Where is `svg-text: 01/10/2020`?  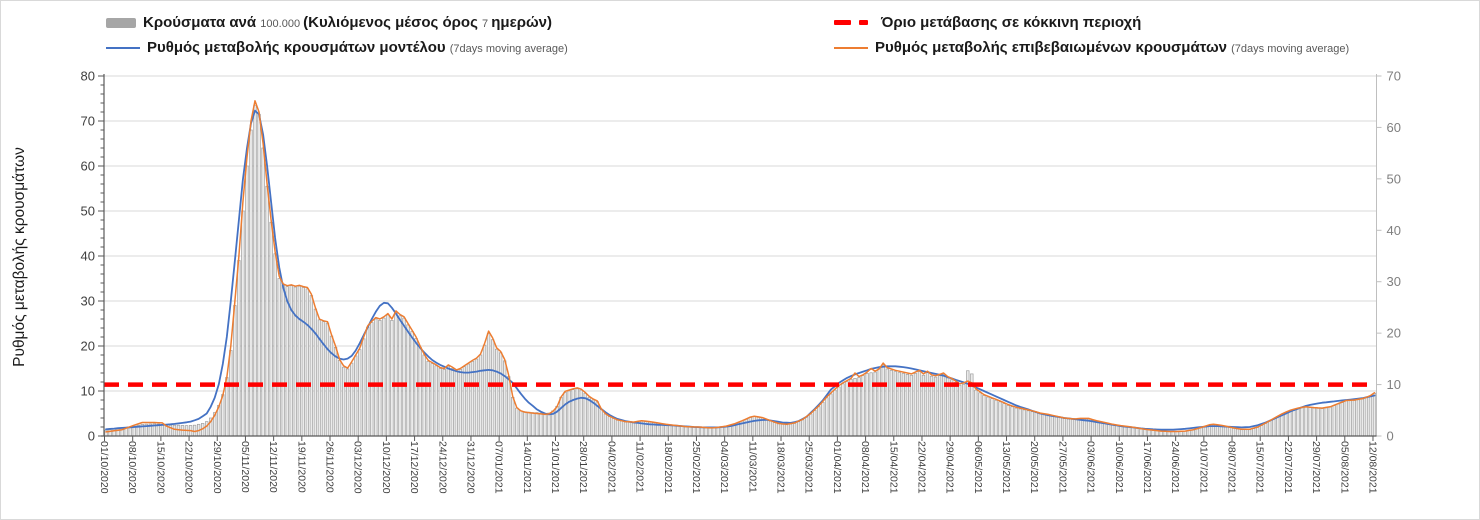
svg-text: 01/10/2020 is located at coordinates (104, 467).